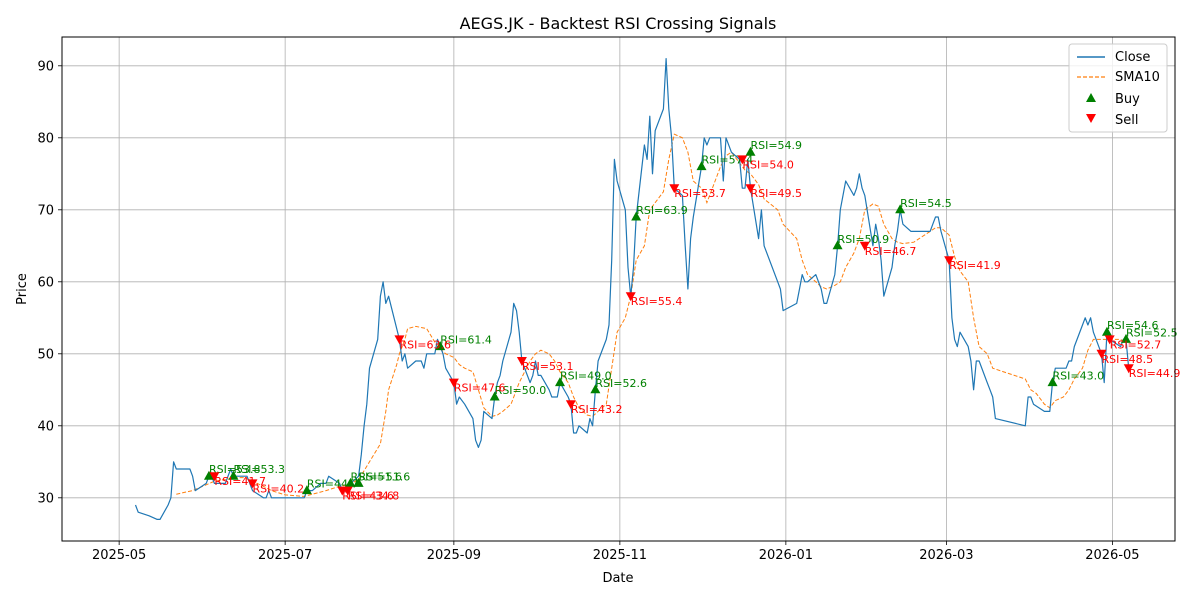 This screenshot has width=1200, height=600. What do you see at coordinates (891, 251) in the screenshot?
I see `sell-annotation: RSI=46.7` at bounding box center [891, 251].